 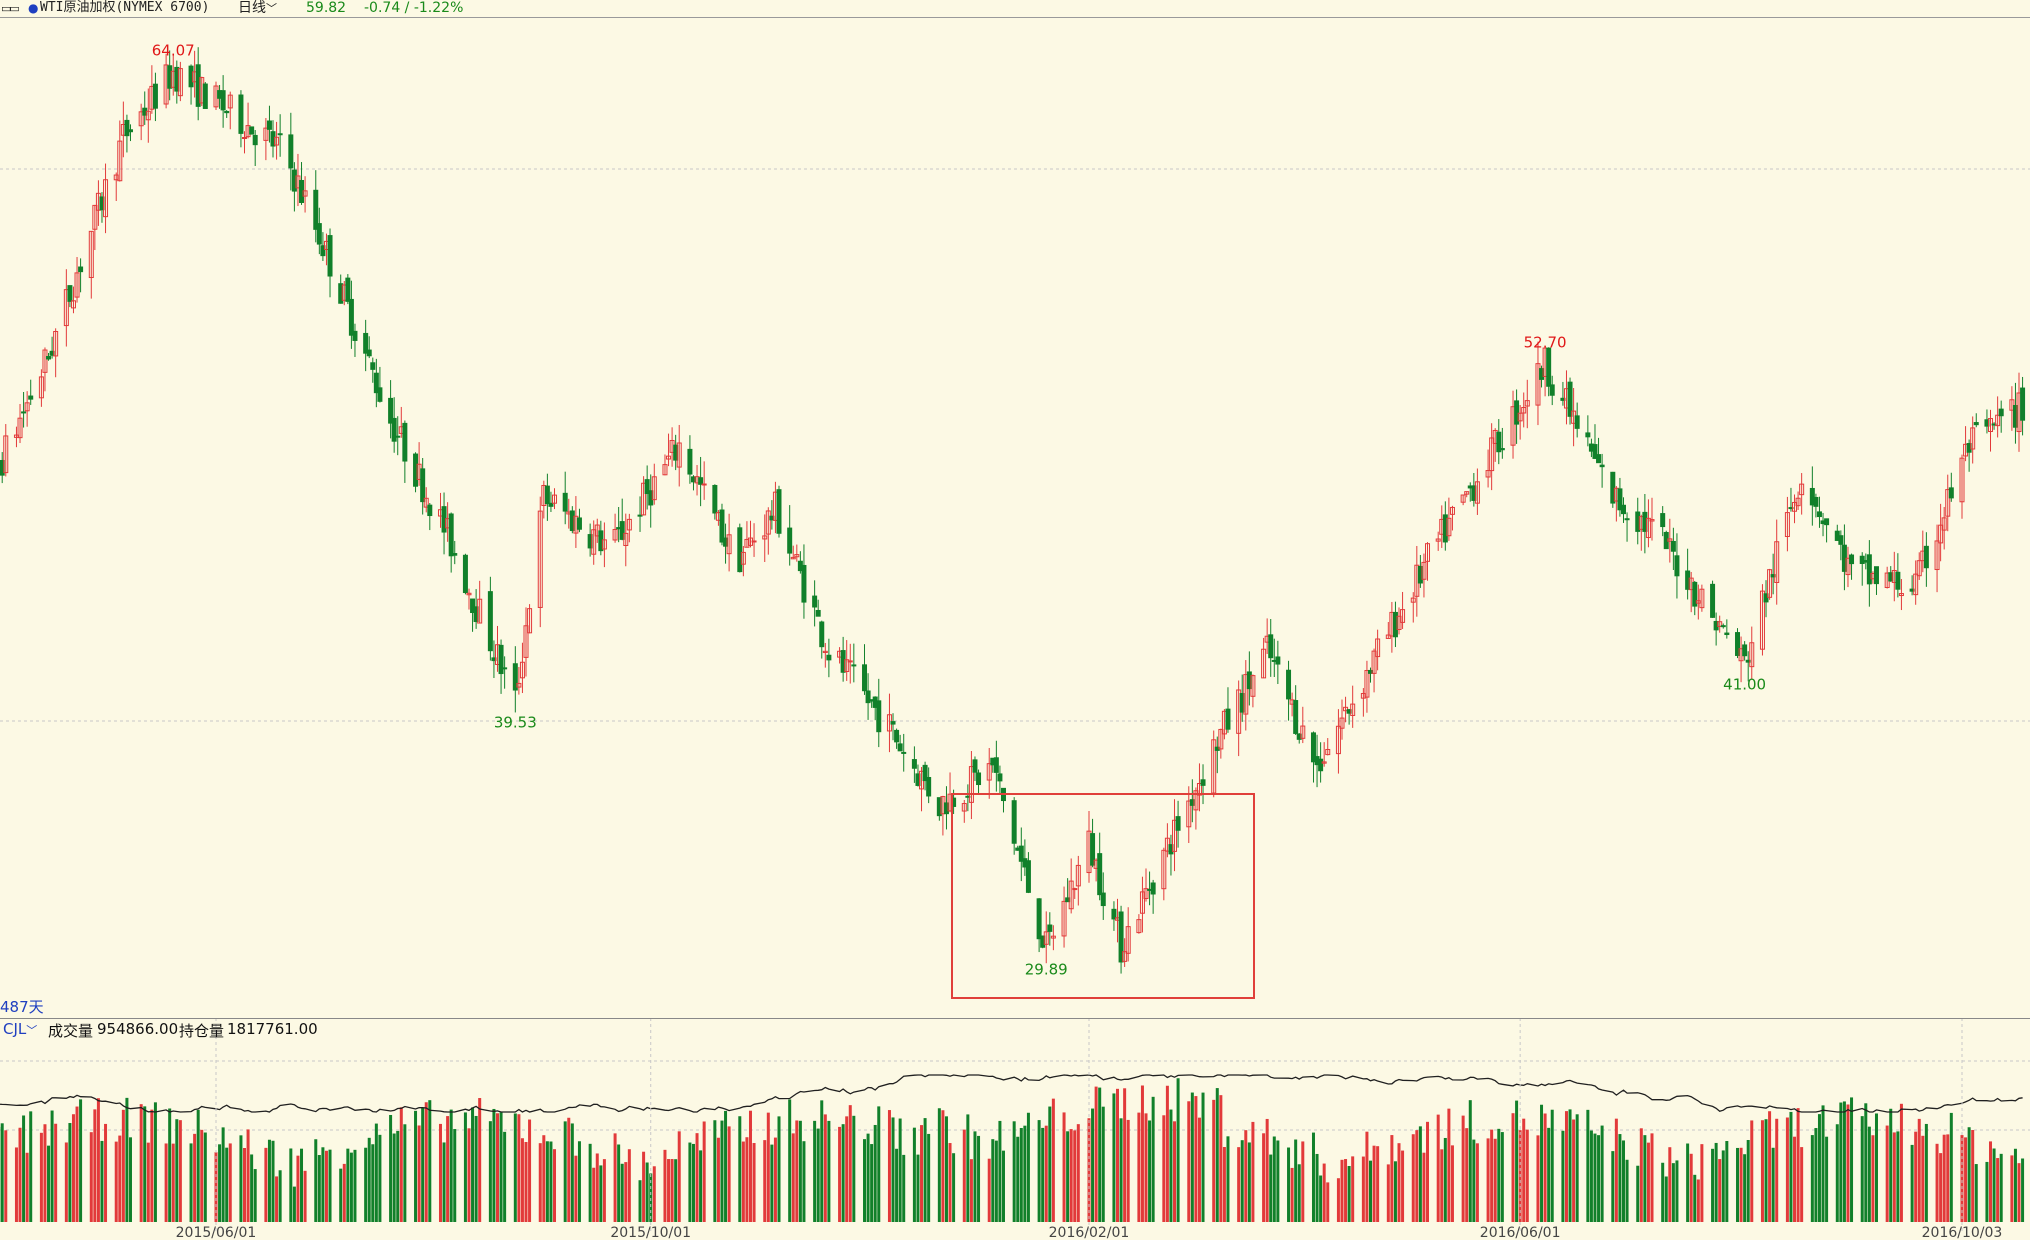 I want to click on period-selector: 日线﹀, so click(x=257, y=8).